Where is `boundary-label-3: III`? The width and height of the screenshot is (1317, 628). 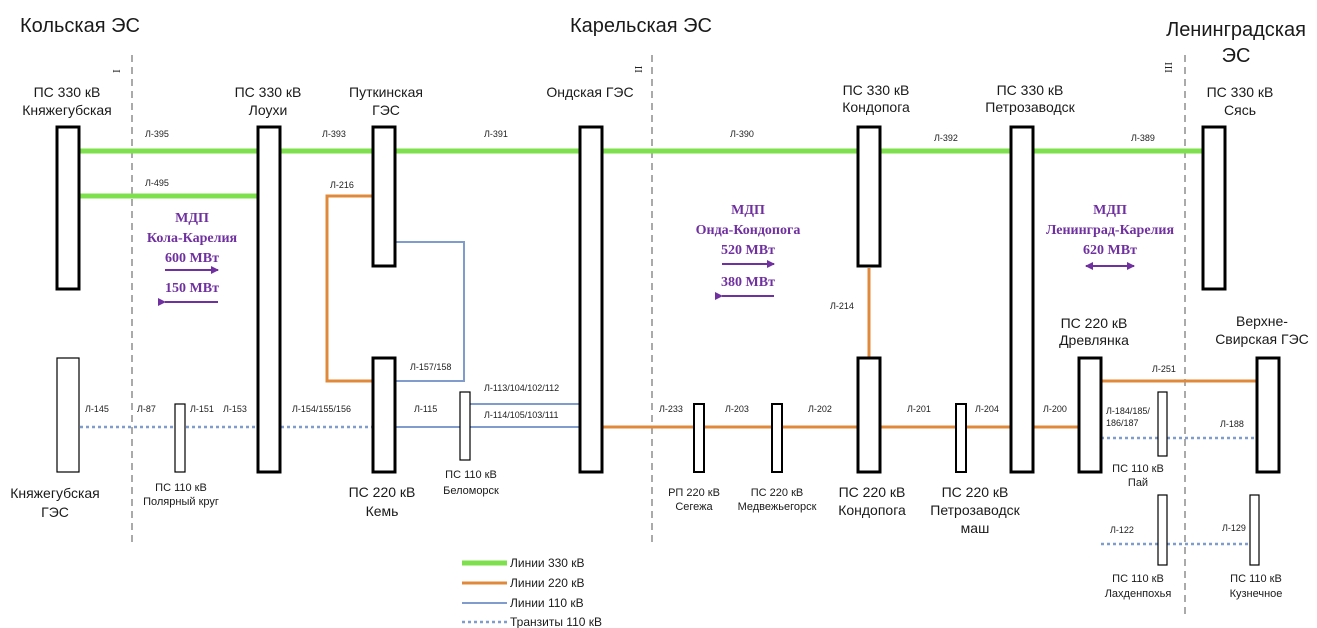
boundary-label-3: III is located at coordinates (1169, 67).